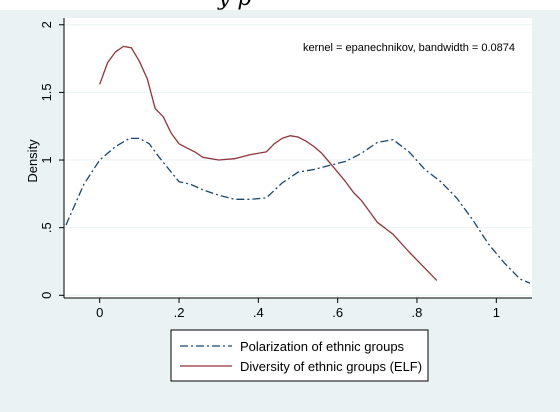  Describe the element at coordinates (322, 346) in the screenshot. I see `legend-label-polarization: Polarization of ethnic groups` at that location.